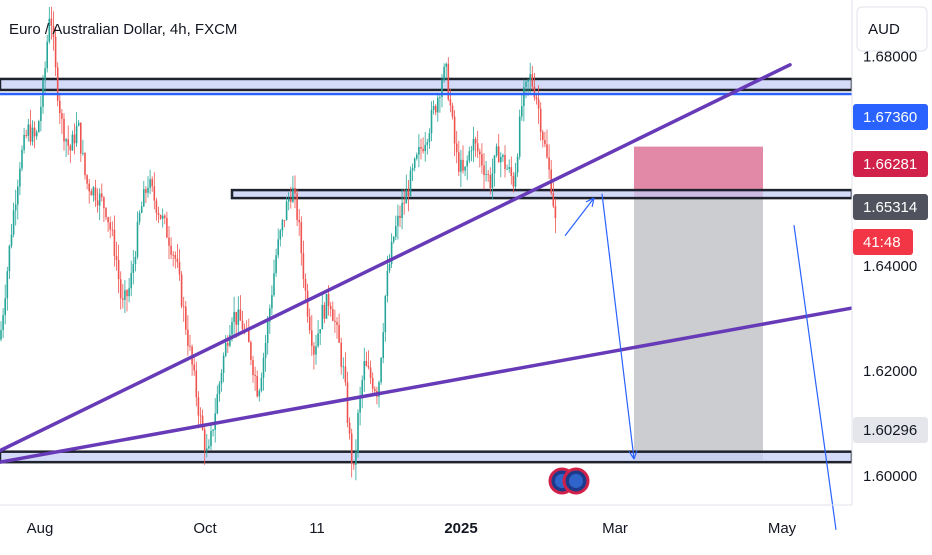 The width and height of the screenshot is (932, 555). Describe the element at coordinates (890, 371) in the screenshot. I see `price-tick-label: 1.62000` at that location.